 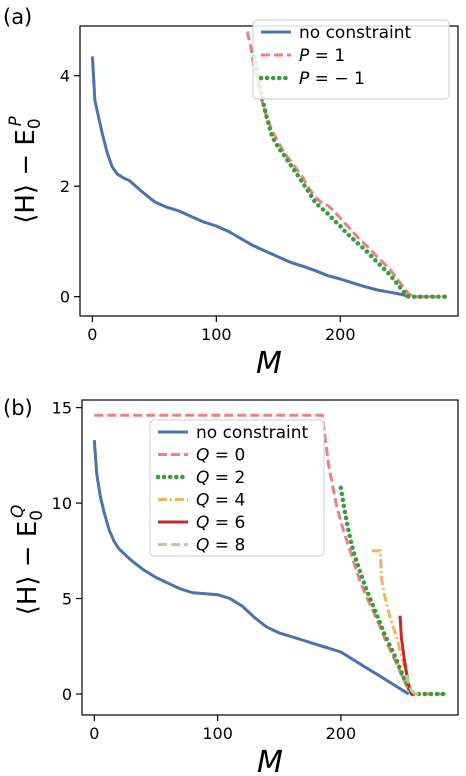 I want to click on legend-label: P = − 1, so click(x=332, y=79).